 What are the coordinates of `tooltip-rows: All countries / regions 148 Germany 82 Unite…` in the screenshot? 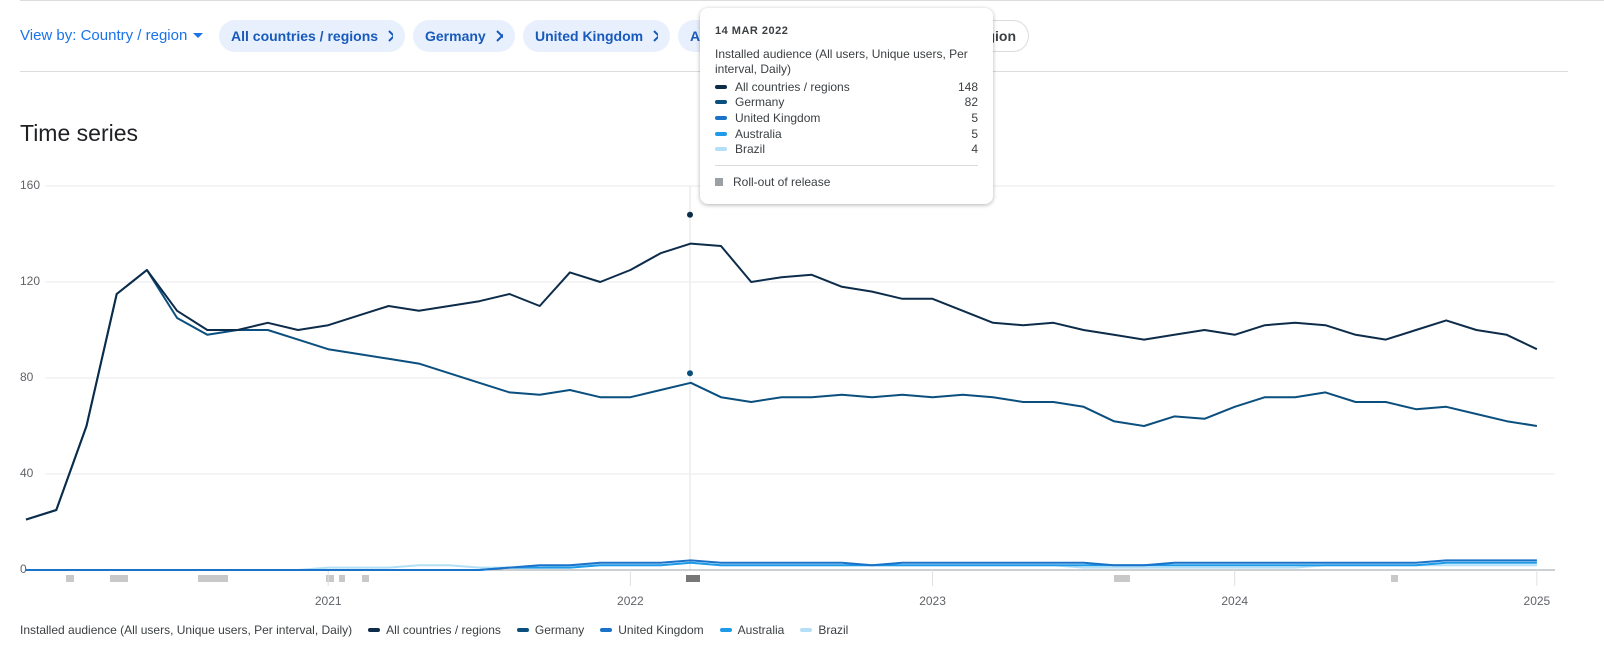 It's located at (846, 118).